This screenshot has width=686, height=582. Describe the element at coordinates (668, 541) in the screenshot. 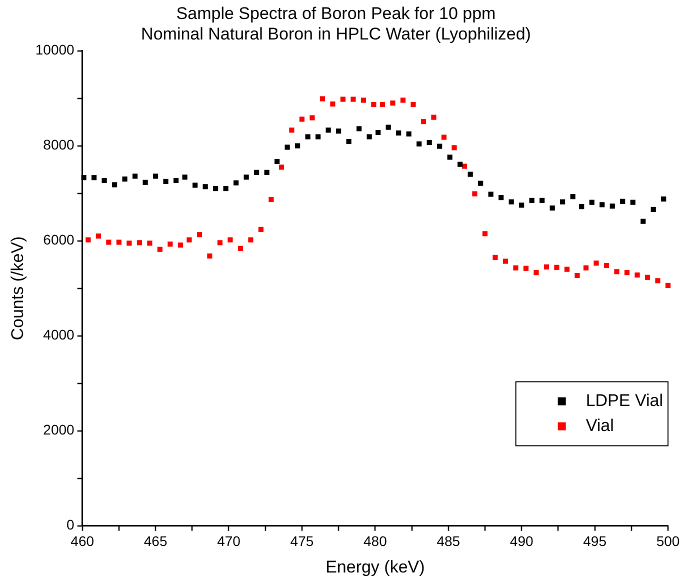

I see `x-tick-label: 500` at that location.